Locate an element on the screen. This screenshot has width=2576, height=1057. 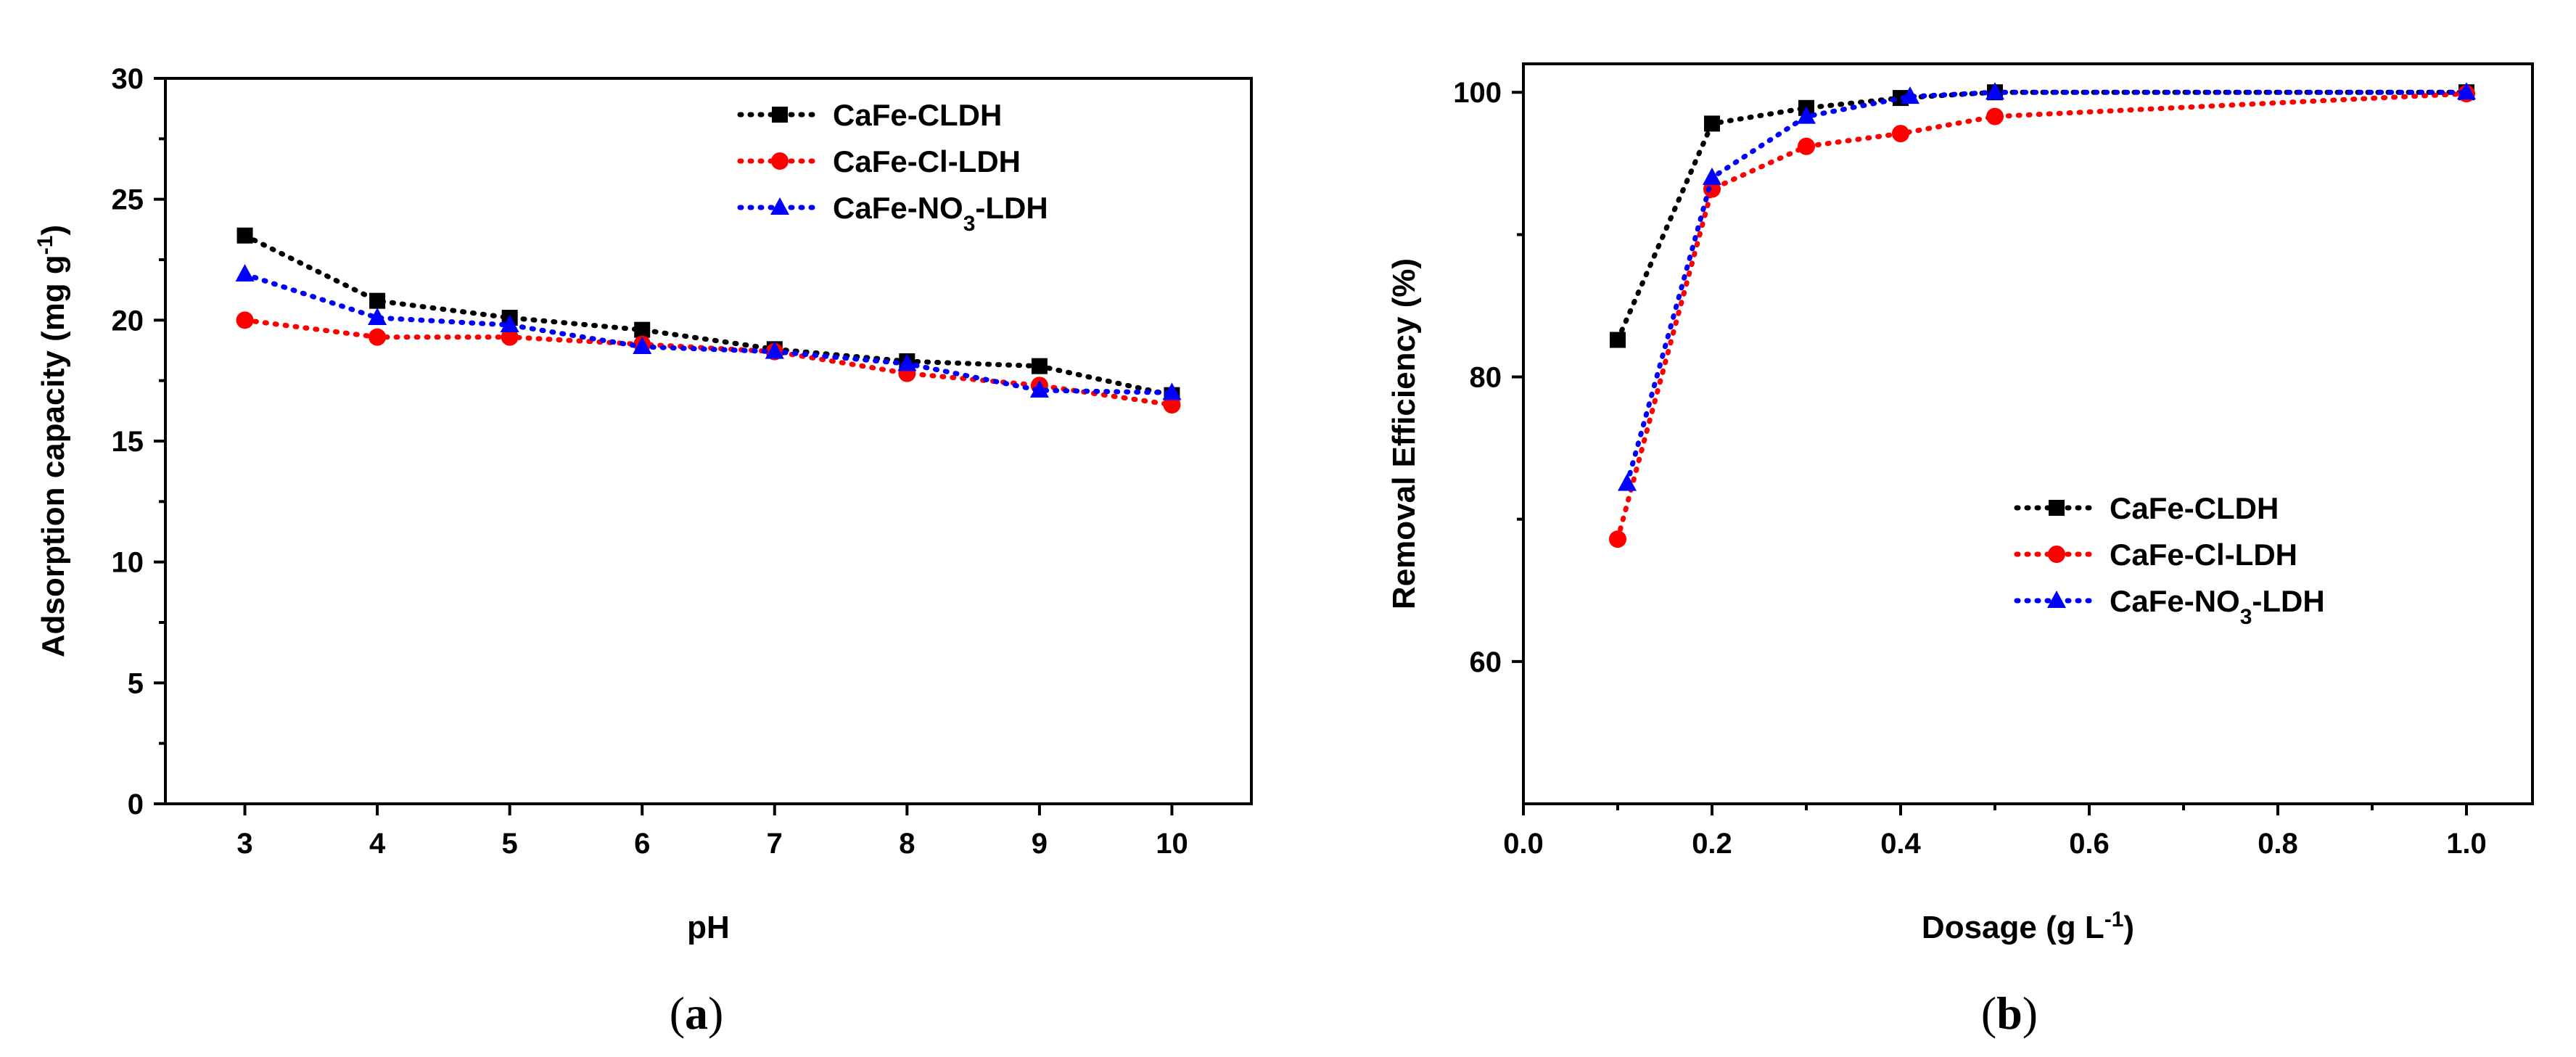
panel-b-panel-label: (b) is located at coordinates (2010, 1013).